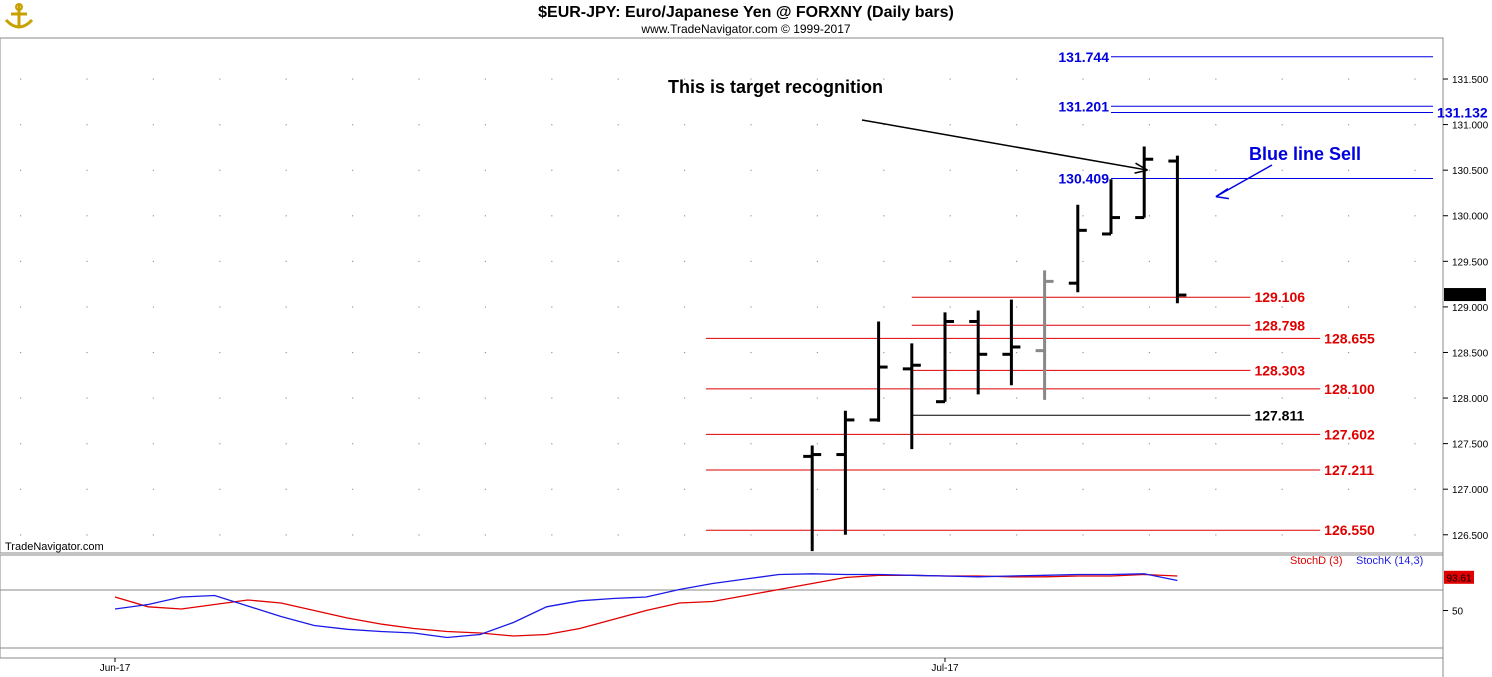 Image resolution: width=1492 pixels, height=677 pixels. I want to click on y-tick-label: 126.500, so click(1470, 536).